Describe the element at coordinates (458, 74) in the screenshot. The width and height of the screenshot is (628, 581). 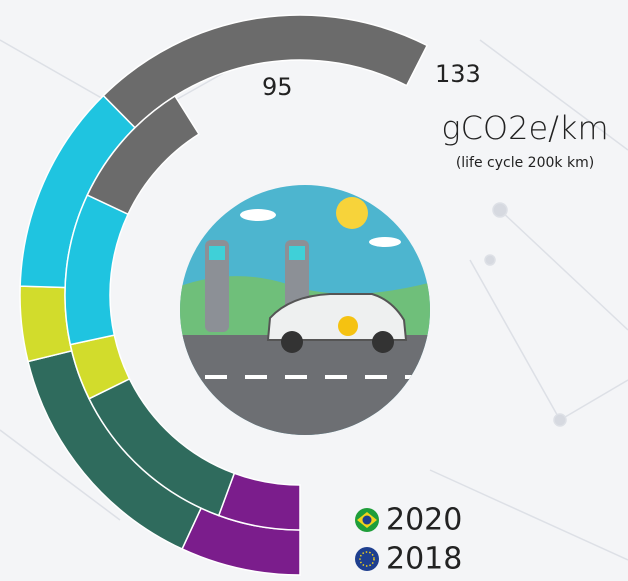
I see `total-label: 133` at that location.